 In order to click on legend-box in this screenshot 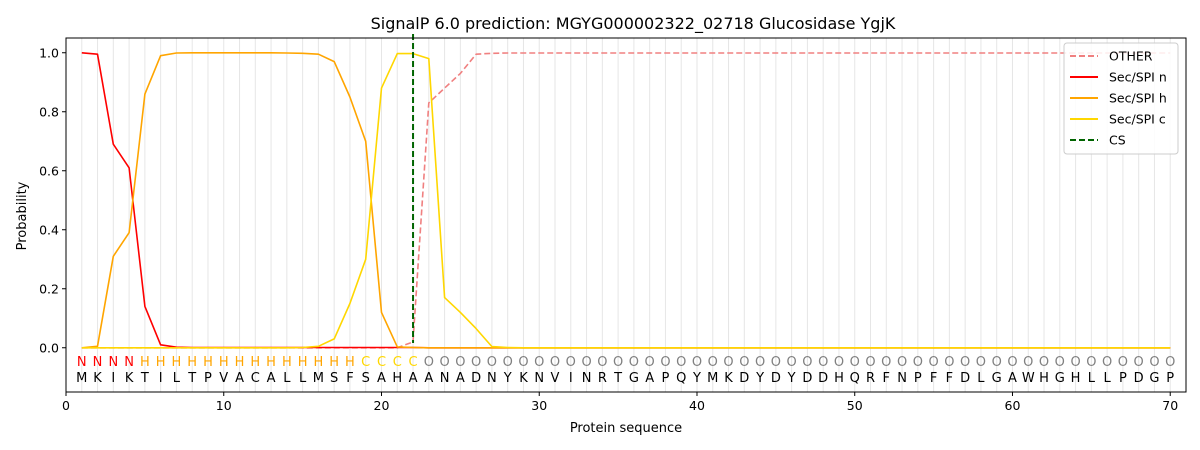, I will do `click(1121, 98)`.